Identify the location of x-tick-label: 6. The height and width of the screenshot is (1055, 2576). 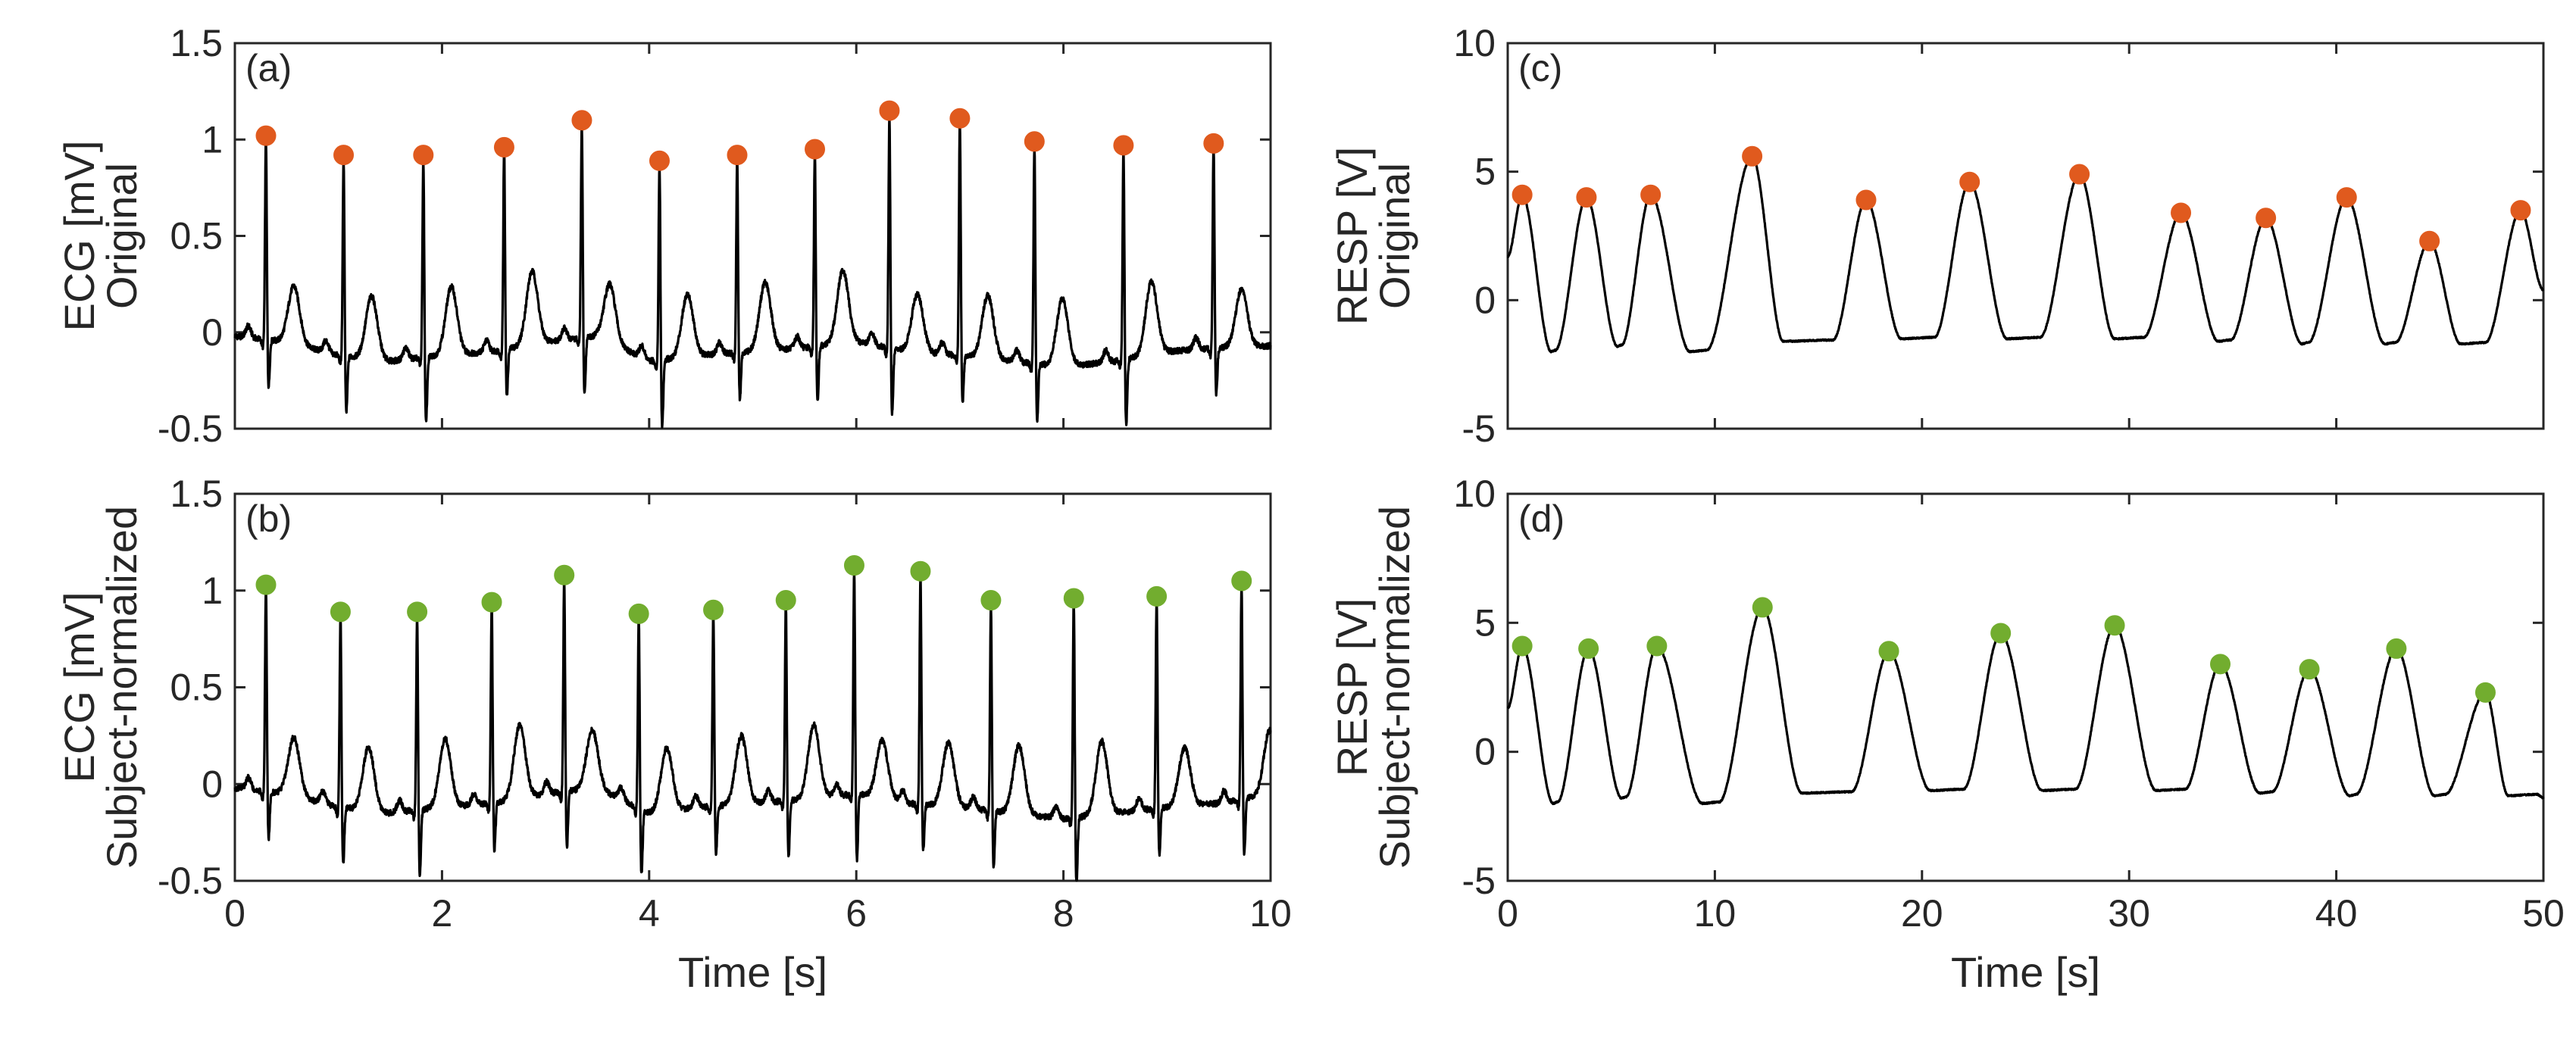
(856, 913).